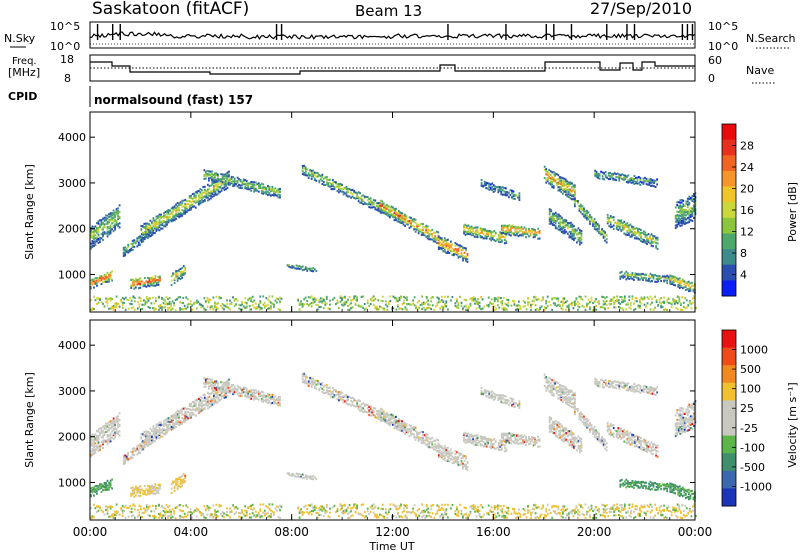  Describe the element at coordinates (747, 167) in the screenshot. I see `colorbar-tick-label: 24` at that location.